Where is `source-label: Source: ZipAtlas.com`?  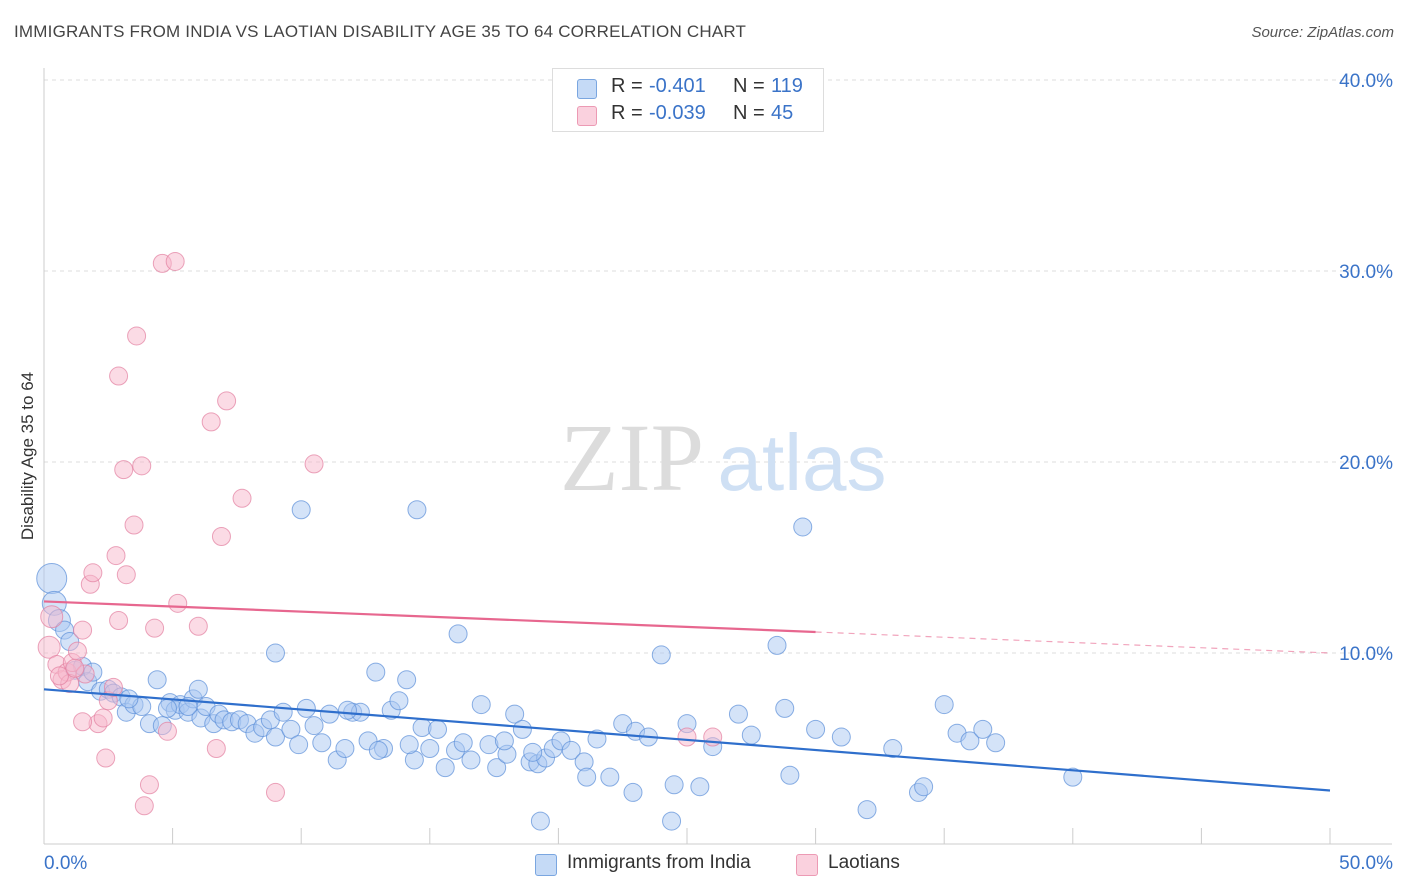 source-label: Source: ZipAtlas.com is located at coordinates (1322, 32).